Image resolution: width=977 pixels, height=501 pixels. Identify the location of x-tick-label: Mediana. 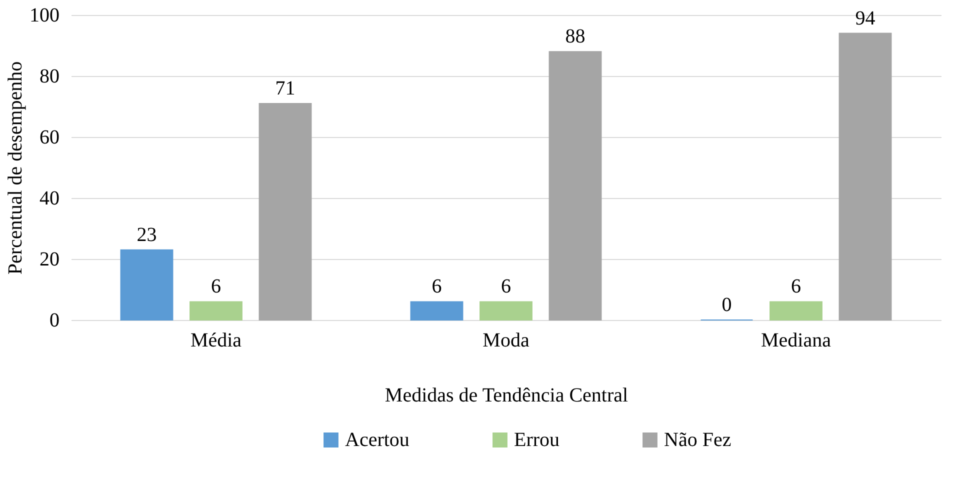
(796, 341).